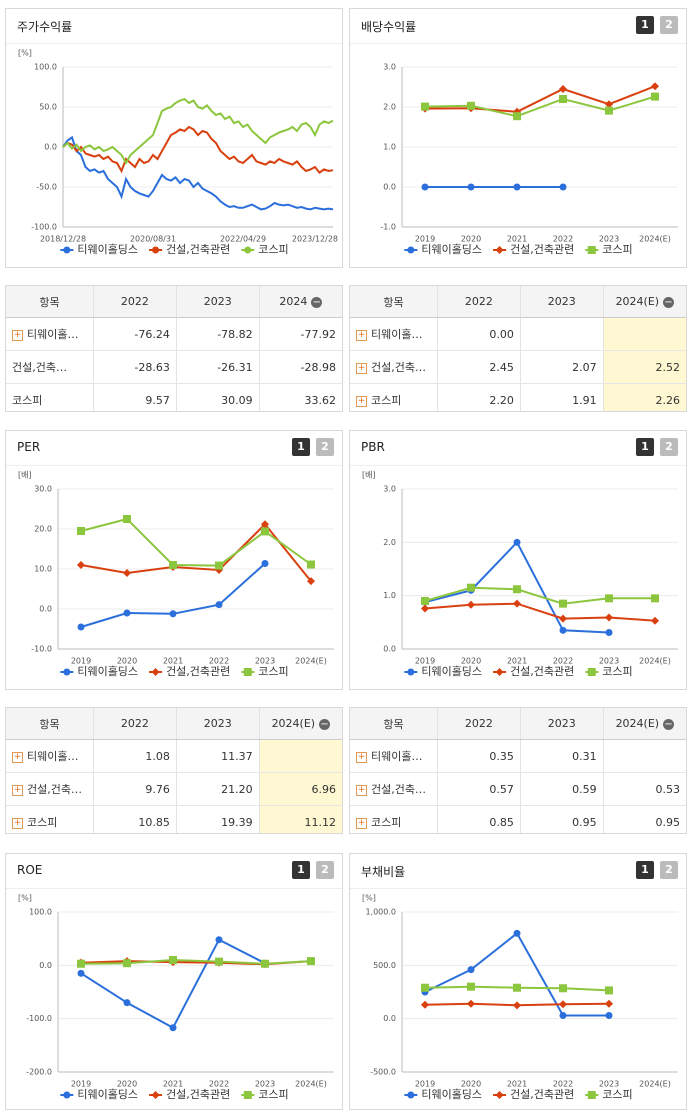 Image resolution: width=691 pixels, height=1115 pixels. I want to click on panel-title: PBR, so click(373, 447).